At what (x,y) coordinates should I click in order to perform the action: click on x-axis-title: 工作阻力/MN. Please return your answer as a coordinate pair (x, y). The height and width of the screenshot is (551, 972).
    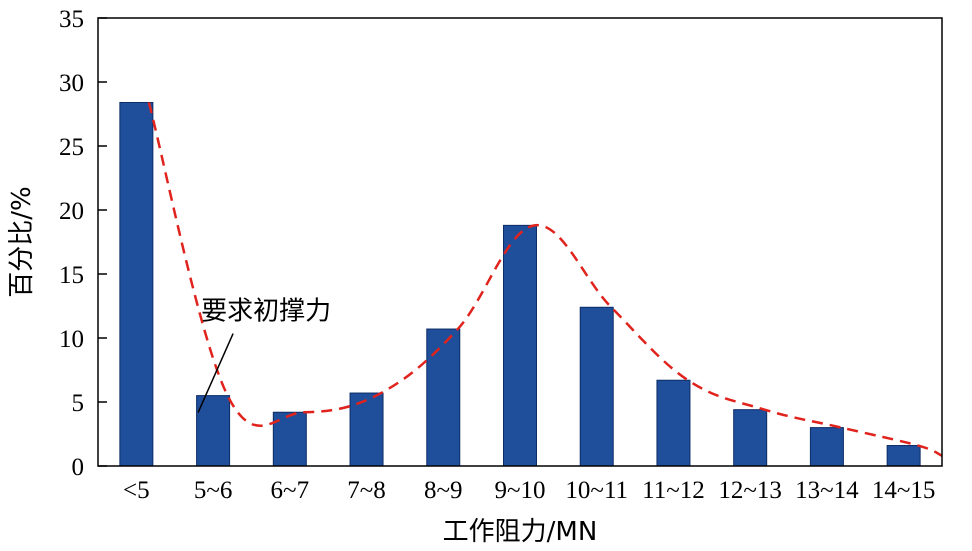
    Looking at the image, I should click on (520, 532).